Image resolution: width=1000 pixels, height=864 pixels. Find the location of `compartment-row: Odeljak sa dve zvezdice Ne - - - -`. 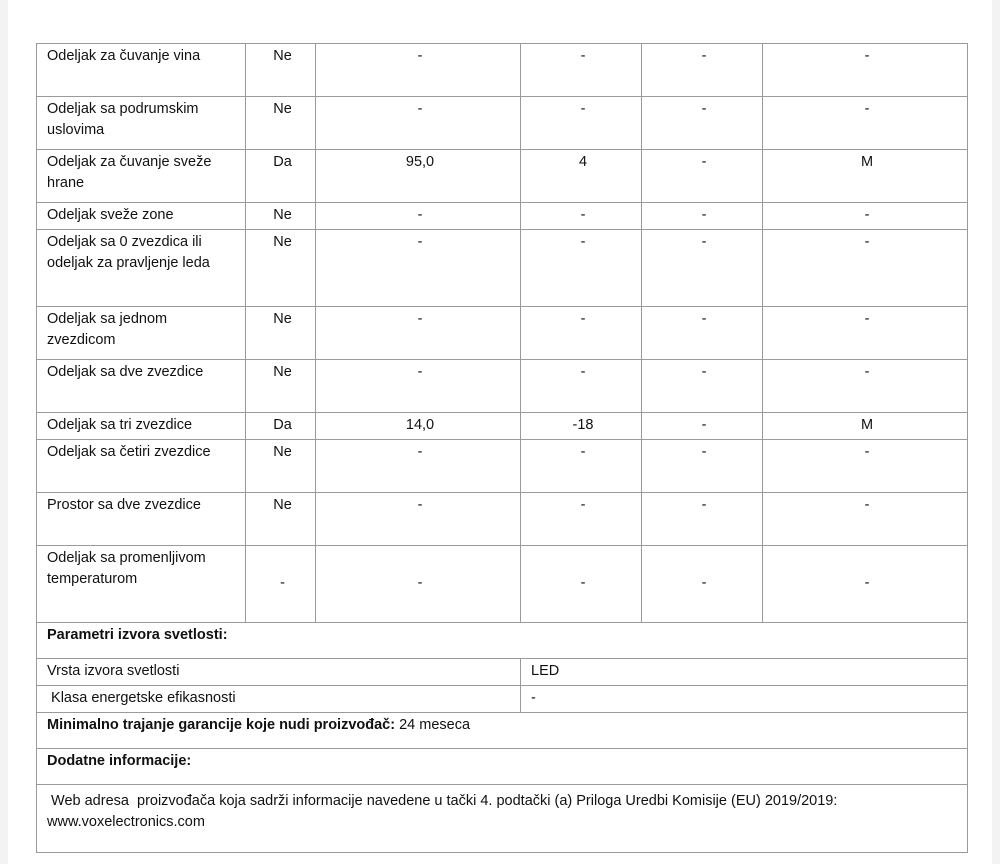

compartment-row: Odeljak sa dve zvezdice Ne - - - - is located at coordinates (502, 386).